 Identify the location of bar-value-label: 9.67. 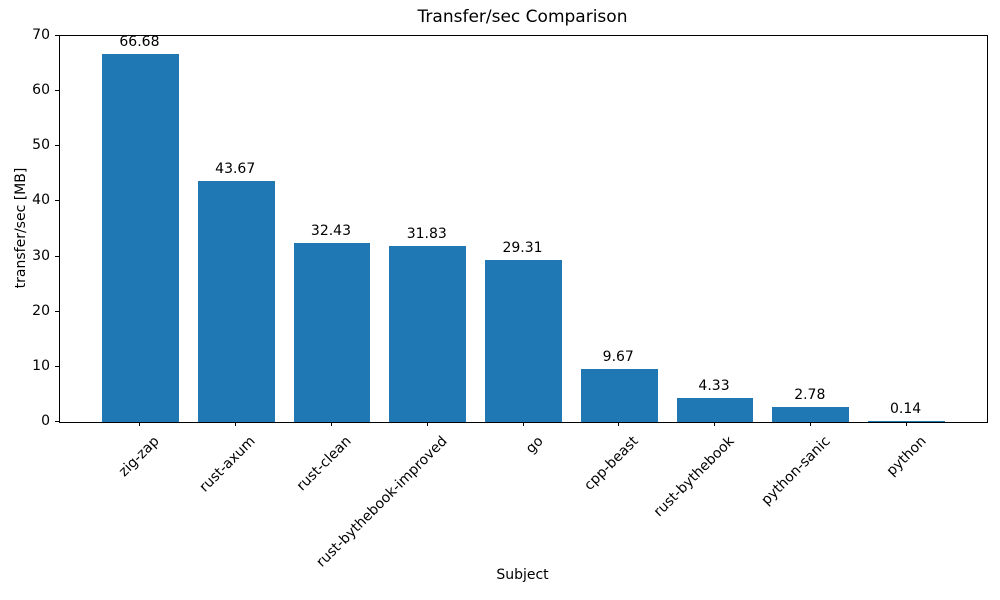
(618, 356).